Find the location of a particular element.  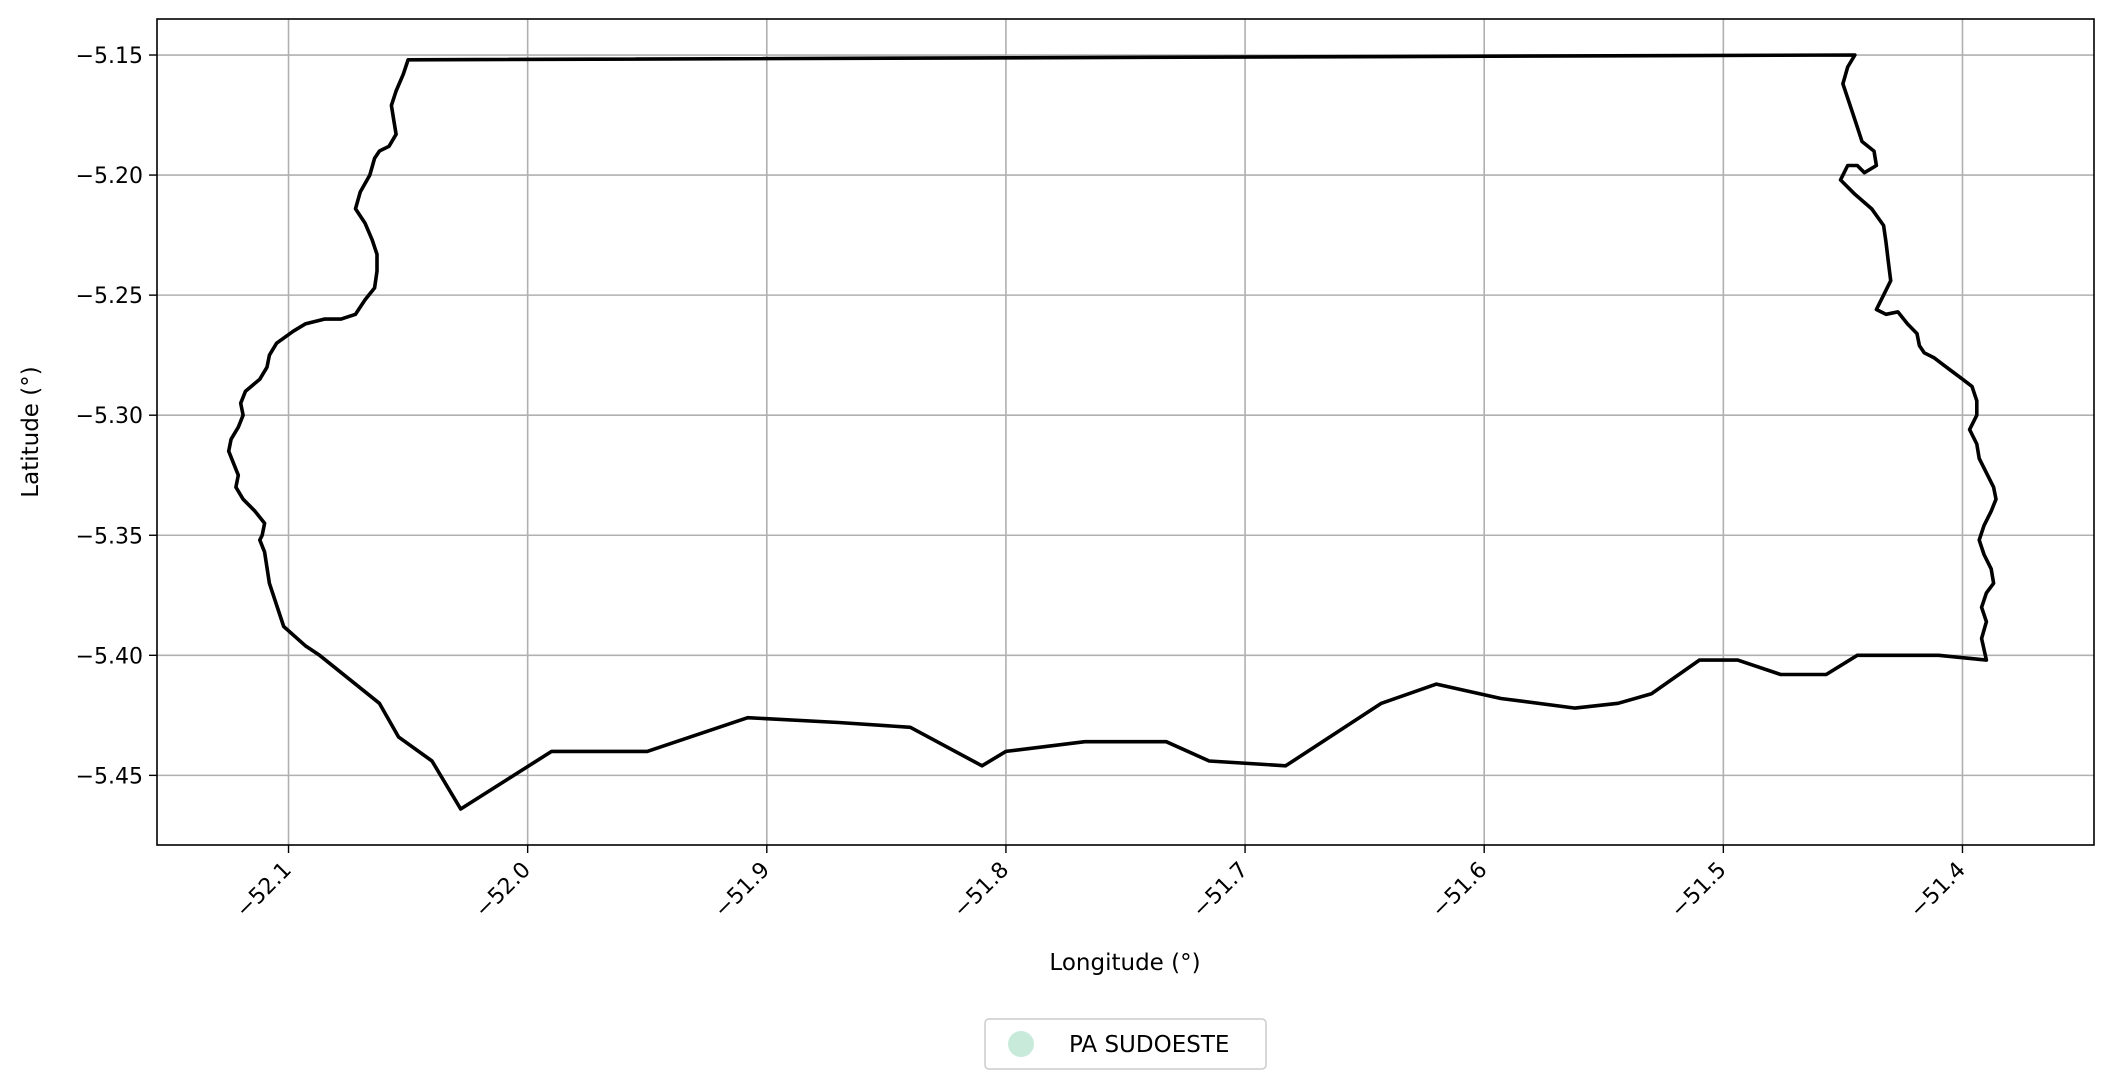

y-tick-label: −5.15 is located at coordinates (109, 56).